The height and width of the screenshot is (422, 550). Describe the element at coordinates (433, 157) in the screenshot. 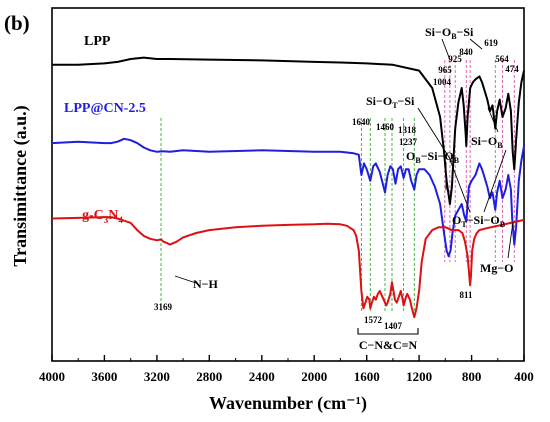

I see `label-ob-si-ob: OB−Si−OB` at that location.